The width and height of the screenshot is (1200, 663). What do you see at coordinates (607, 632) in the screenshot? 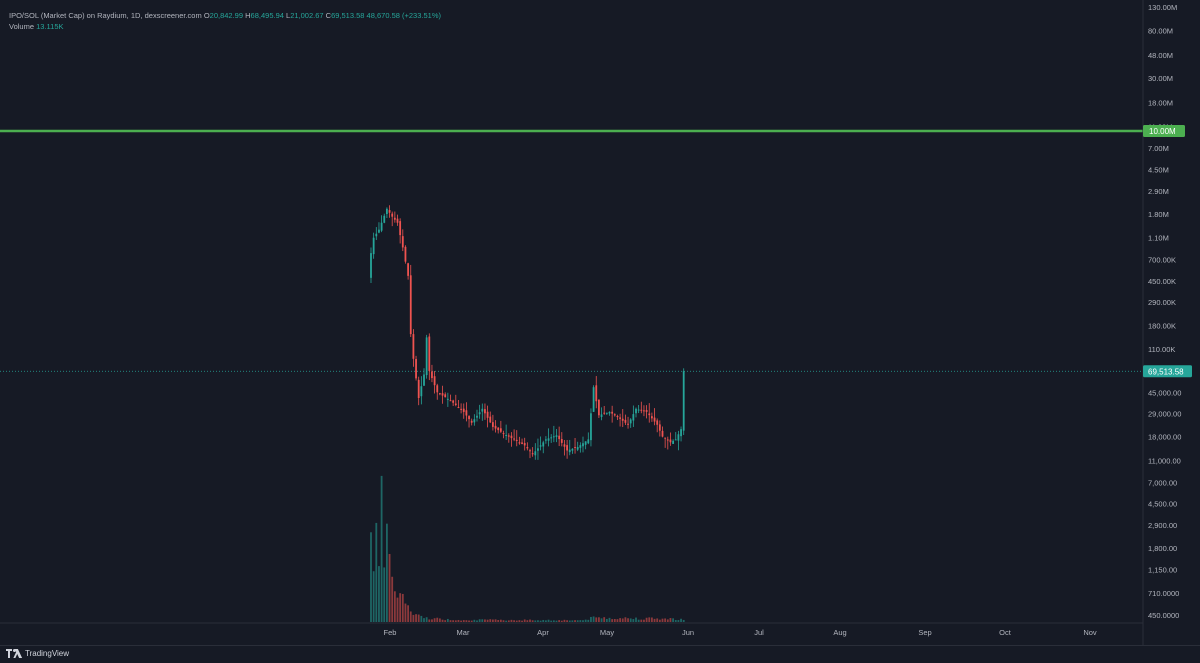
I see `x-tick-label: May` at bounding box center [607, 632].